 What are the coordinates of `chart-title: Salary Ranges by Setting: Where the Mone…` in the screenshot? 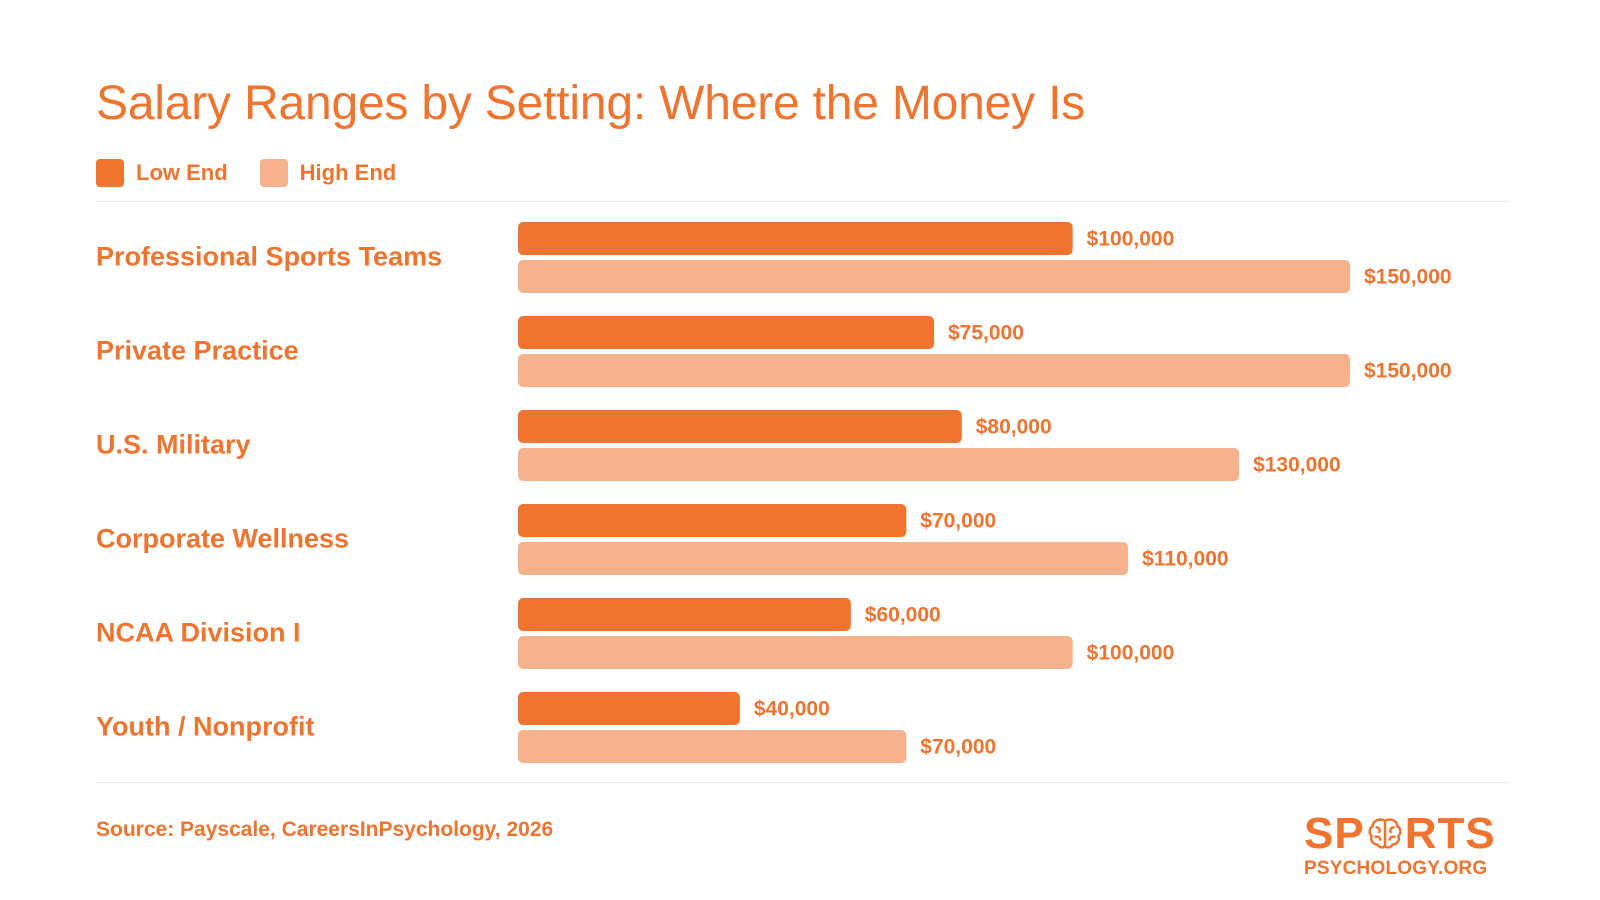 It's located at (591, 103).